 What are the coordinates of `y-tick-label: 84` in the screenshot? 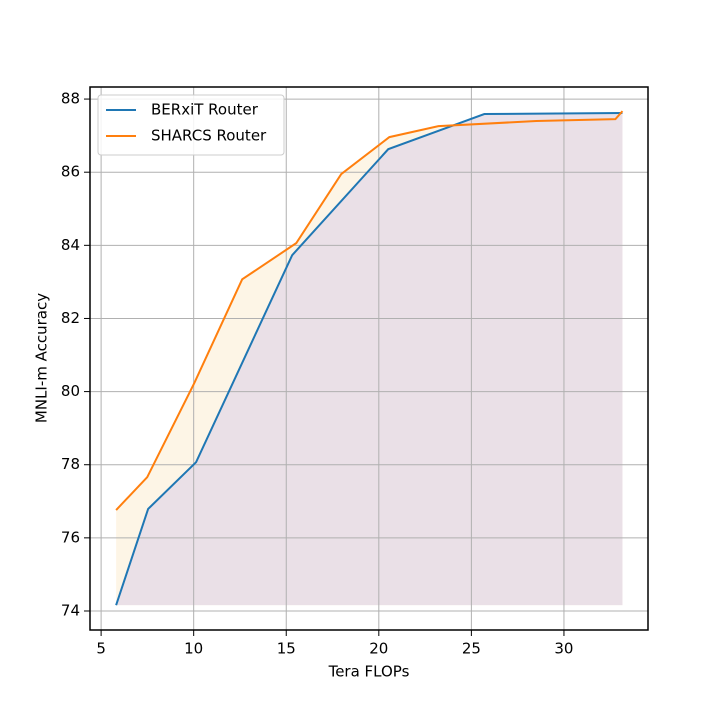 It's located at (70, 245).